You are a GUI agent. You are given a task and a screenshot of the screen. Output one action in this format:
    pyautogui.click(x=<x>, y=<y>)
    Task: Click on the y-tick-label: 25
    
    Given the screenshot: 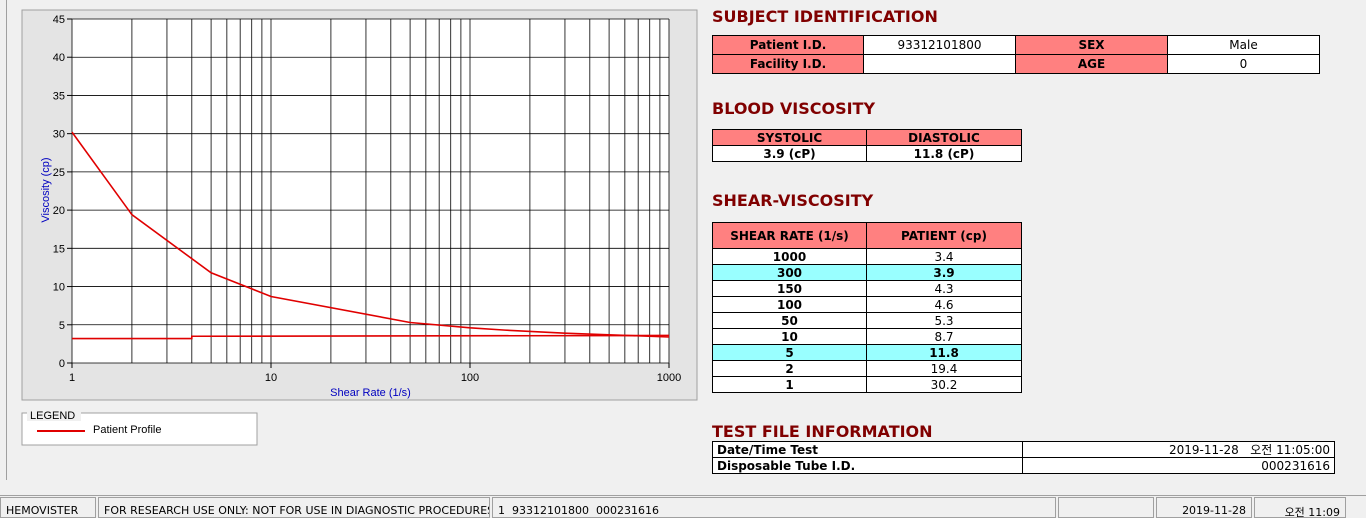 What is the action you would take?
    pyautogui.click(x=59, y=173)
    